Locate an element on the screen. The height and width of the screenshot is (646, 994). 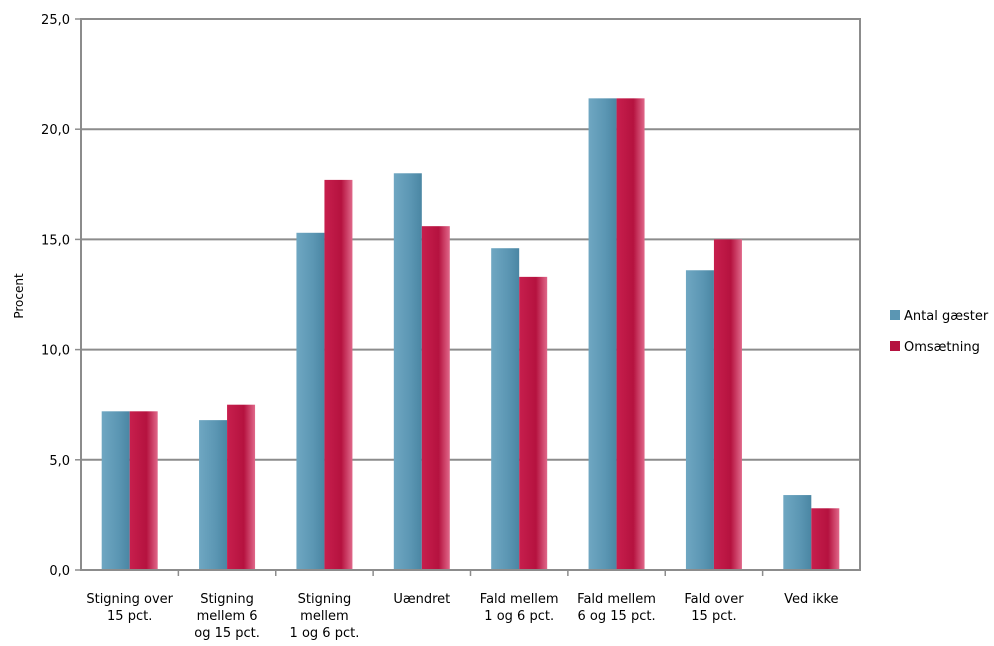
y-tick-label: 5,0 is located at coordinates (59, 461).